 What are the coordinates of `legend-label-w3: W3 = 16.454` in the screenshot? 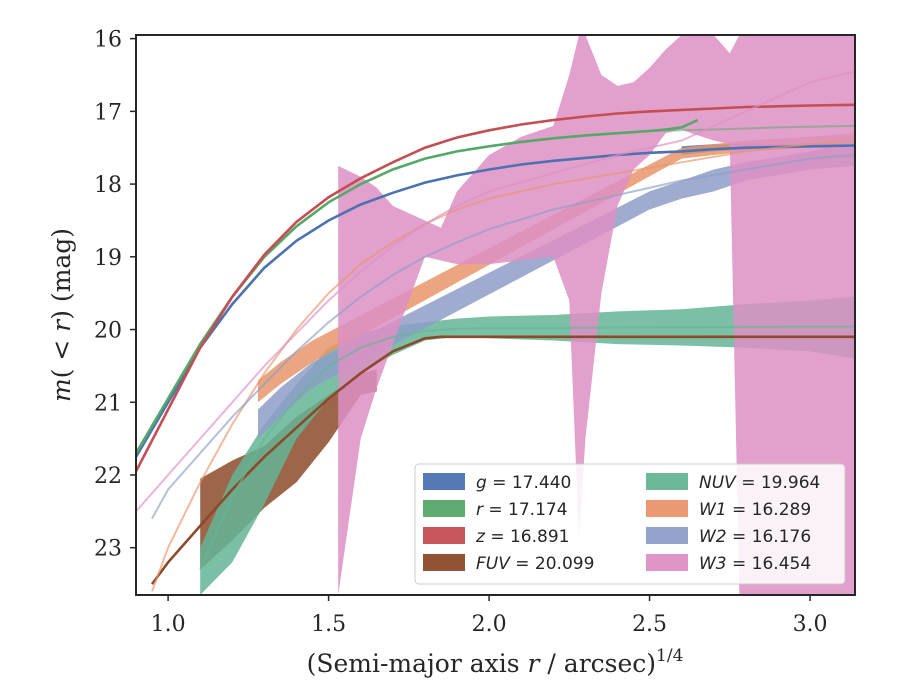 It's located at (755, 564).